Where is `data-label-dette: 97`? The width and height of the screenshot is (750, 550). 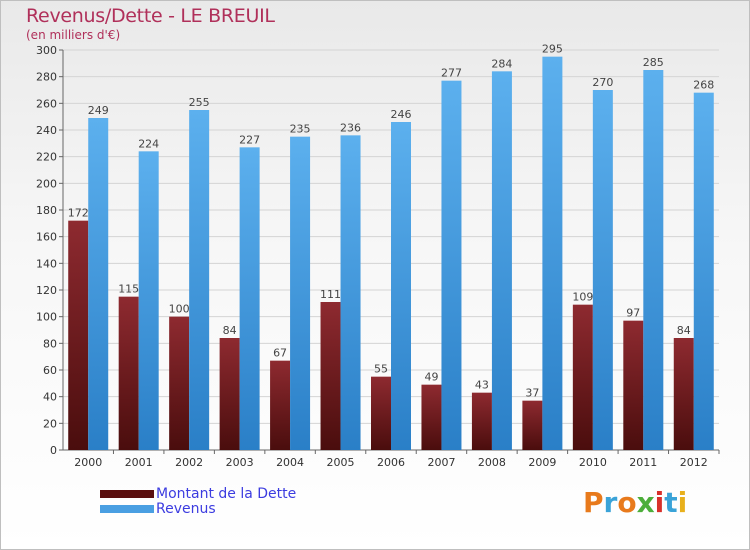 data-label-dette: 97 is located at coordinates (633, 313).